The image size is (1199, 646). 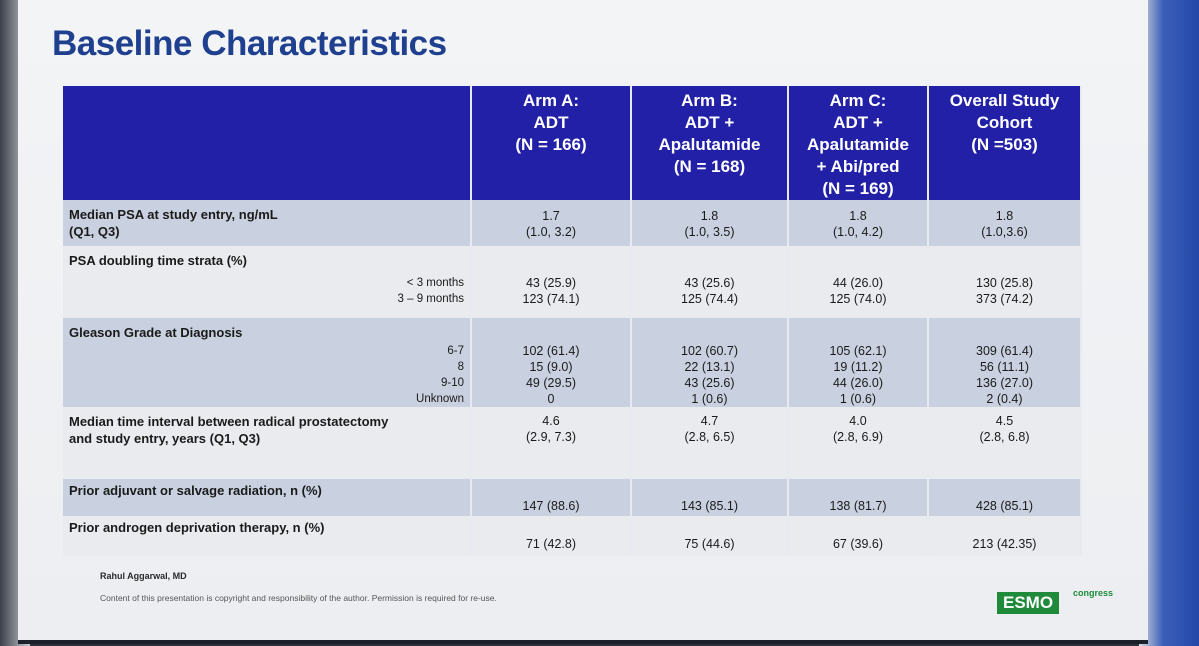 What do you see at coordinates (551, 282) in the screenshot?
I see `cell-arm-a: 43 (25.9) 123 (74.1)` at bounding box center [551, 282].